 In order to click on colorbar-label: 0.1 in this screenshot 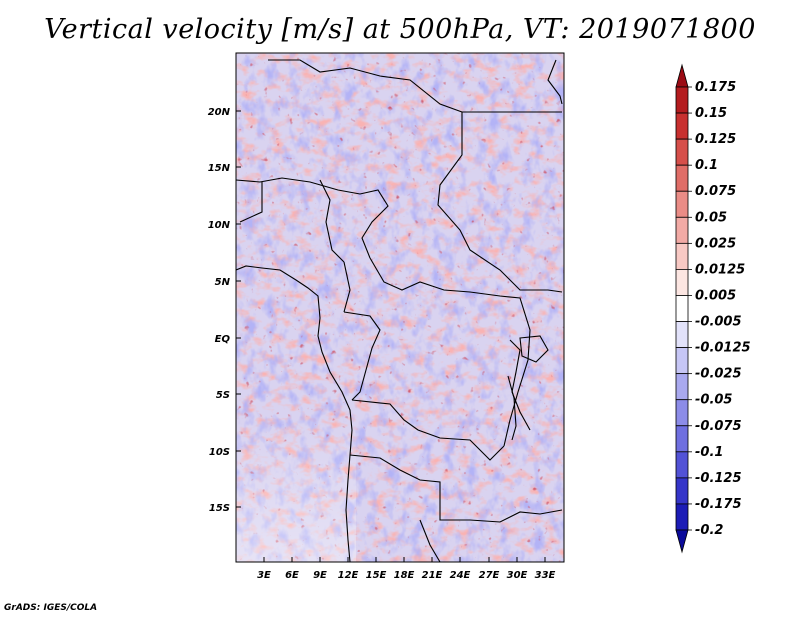, I will do `click(706, 165)`.